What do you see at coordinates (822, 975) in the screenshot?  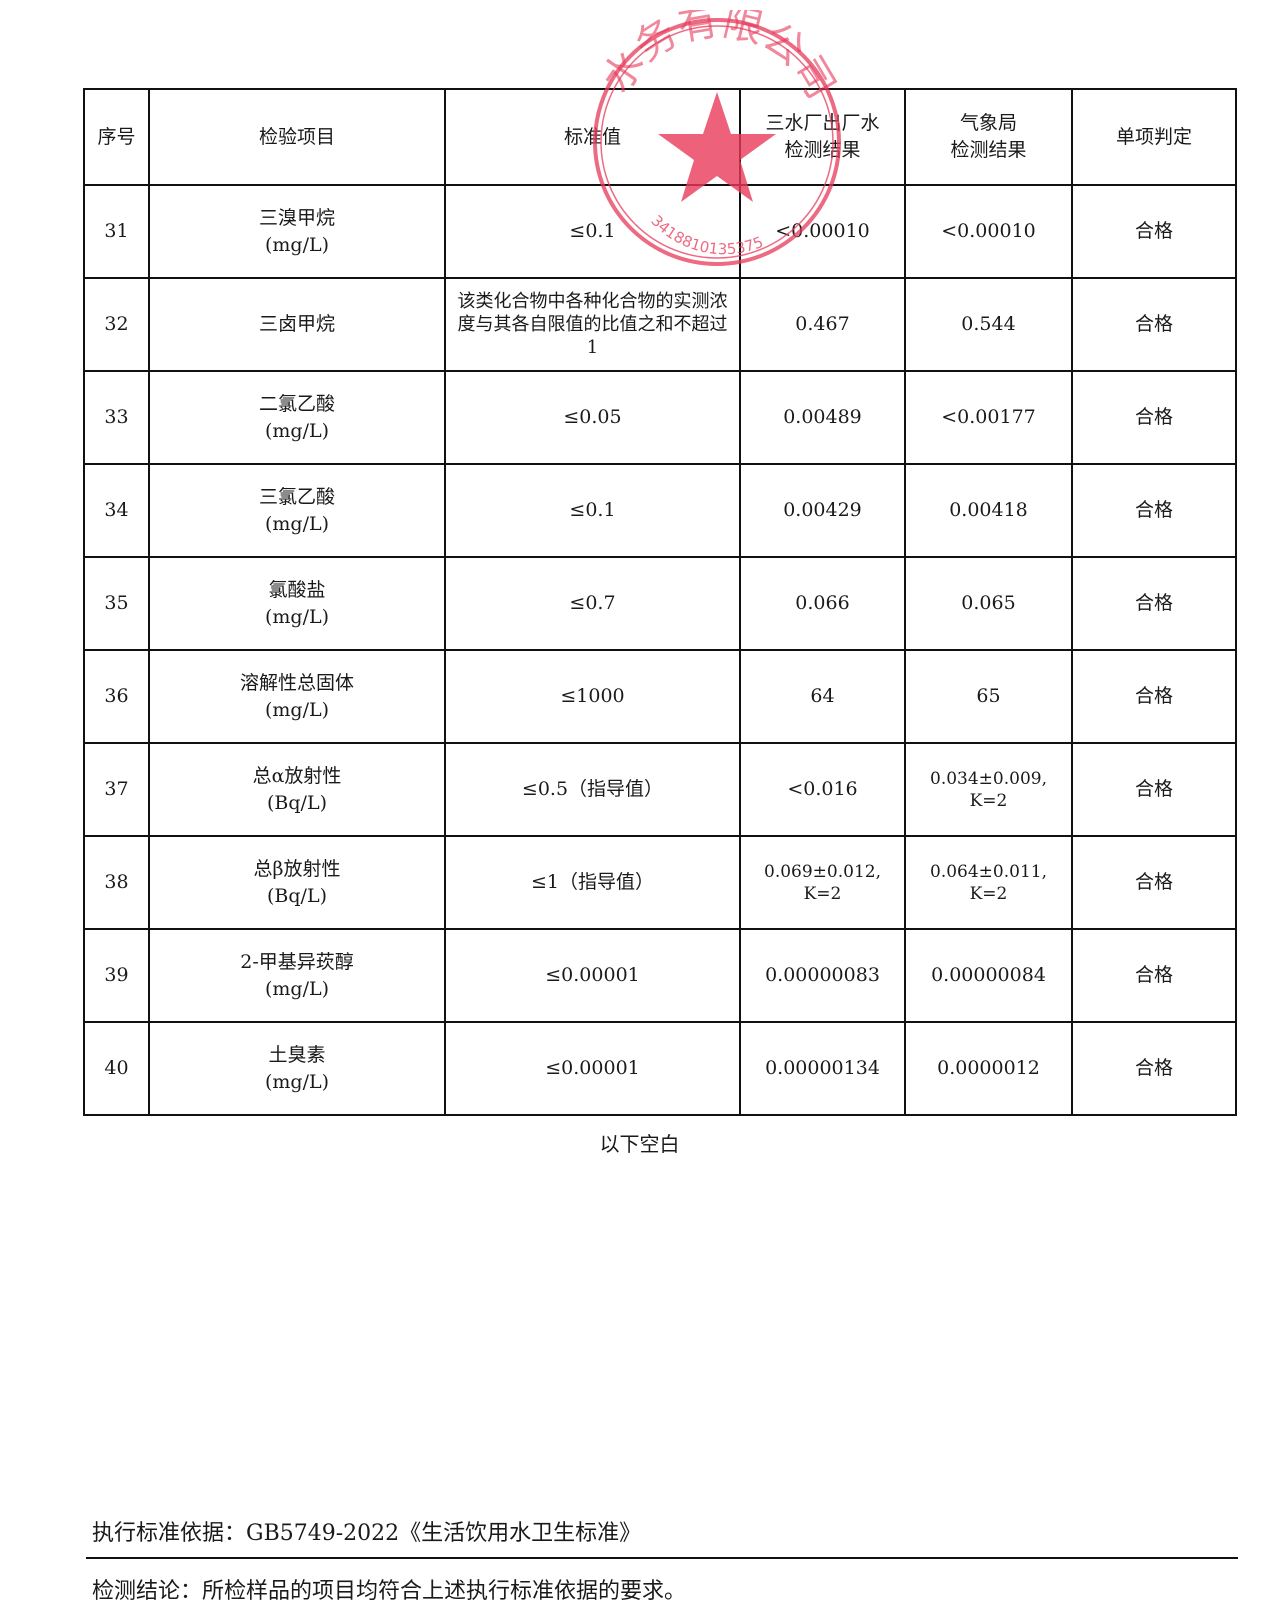 I see `cell-plant-value: 0.00000083` at bounding box center [822, 975].